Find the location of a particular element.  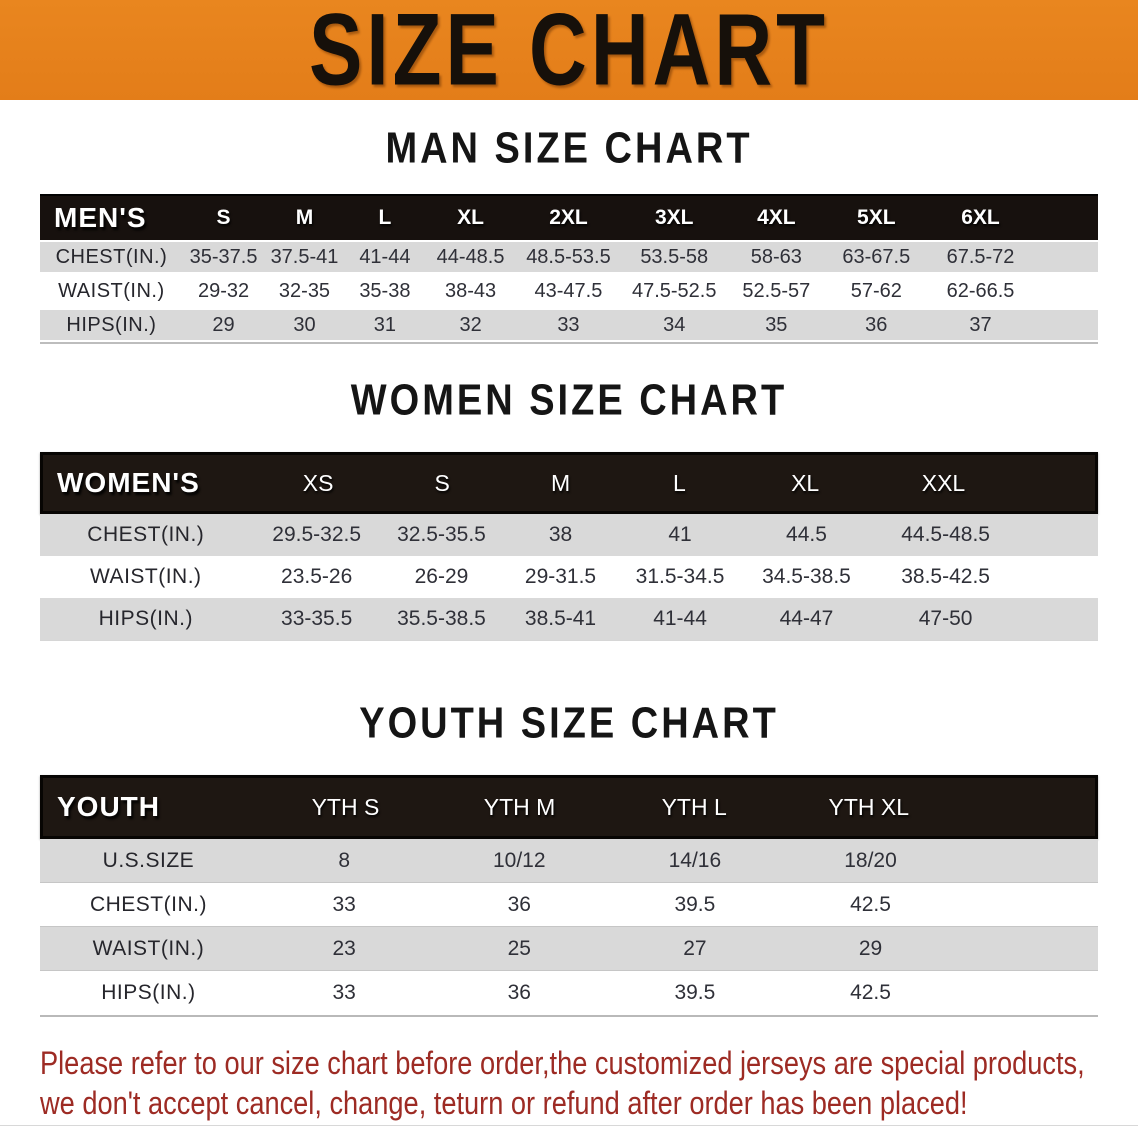

men-section-title-wrap: MAN SIZE CHART is located at coordinates (569, 151).